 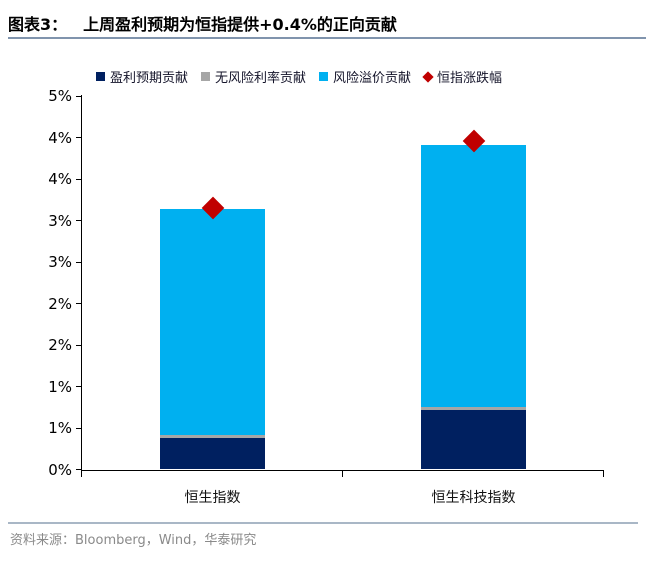 What do you see at coordinates (327, 38) in the screenshot?
I see `title-divider` at bounding box center [327, 38].